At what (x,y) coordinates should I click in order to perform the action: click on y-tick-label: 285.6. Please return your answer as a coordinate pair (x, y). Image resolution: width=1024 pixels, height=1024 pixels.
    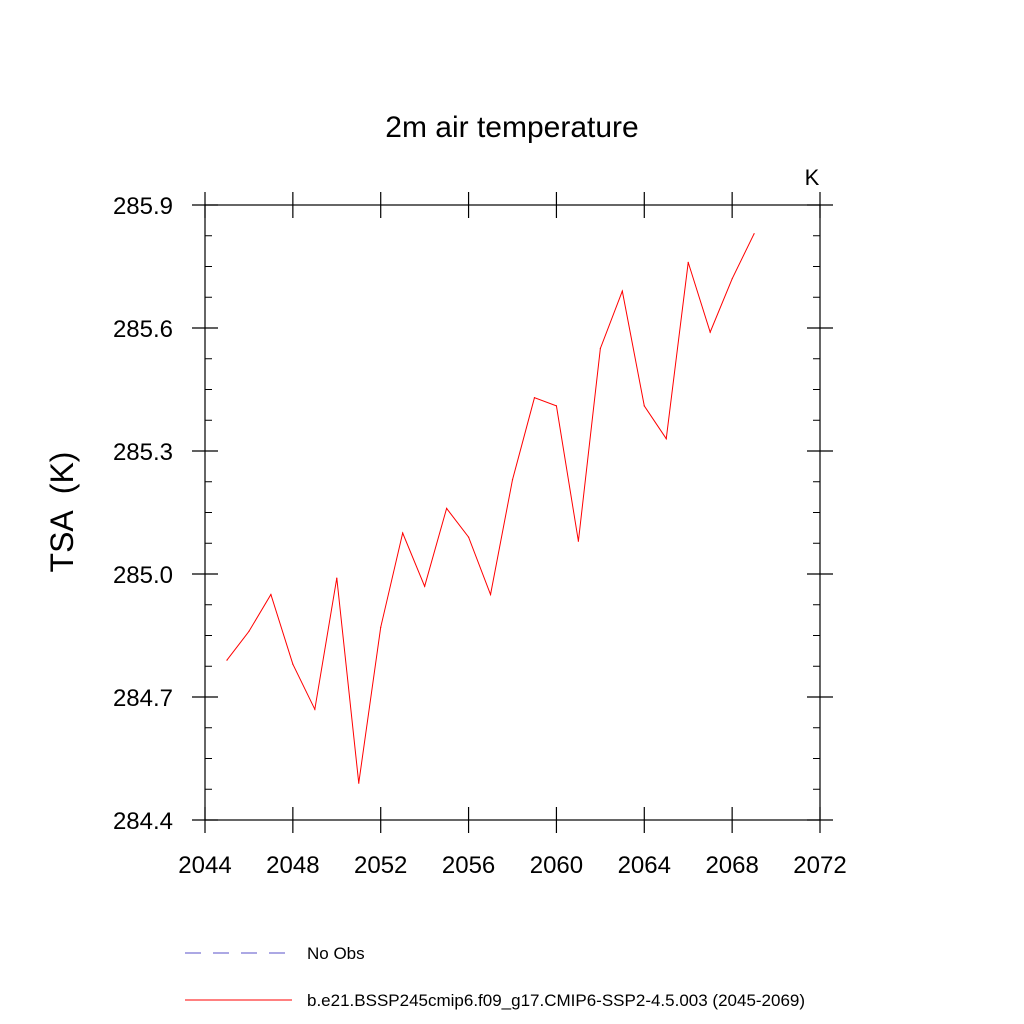
    Looking at the image, I should click on (143, 329).